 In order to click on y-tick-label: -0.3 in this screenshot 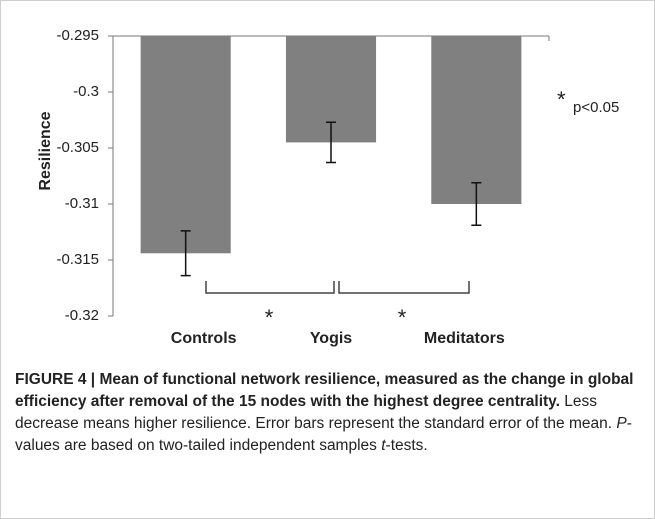, I will do `click(86, 91)`.